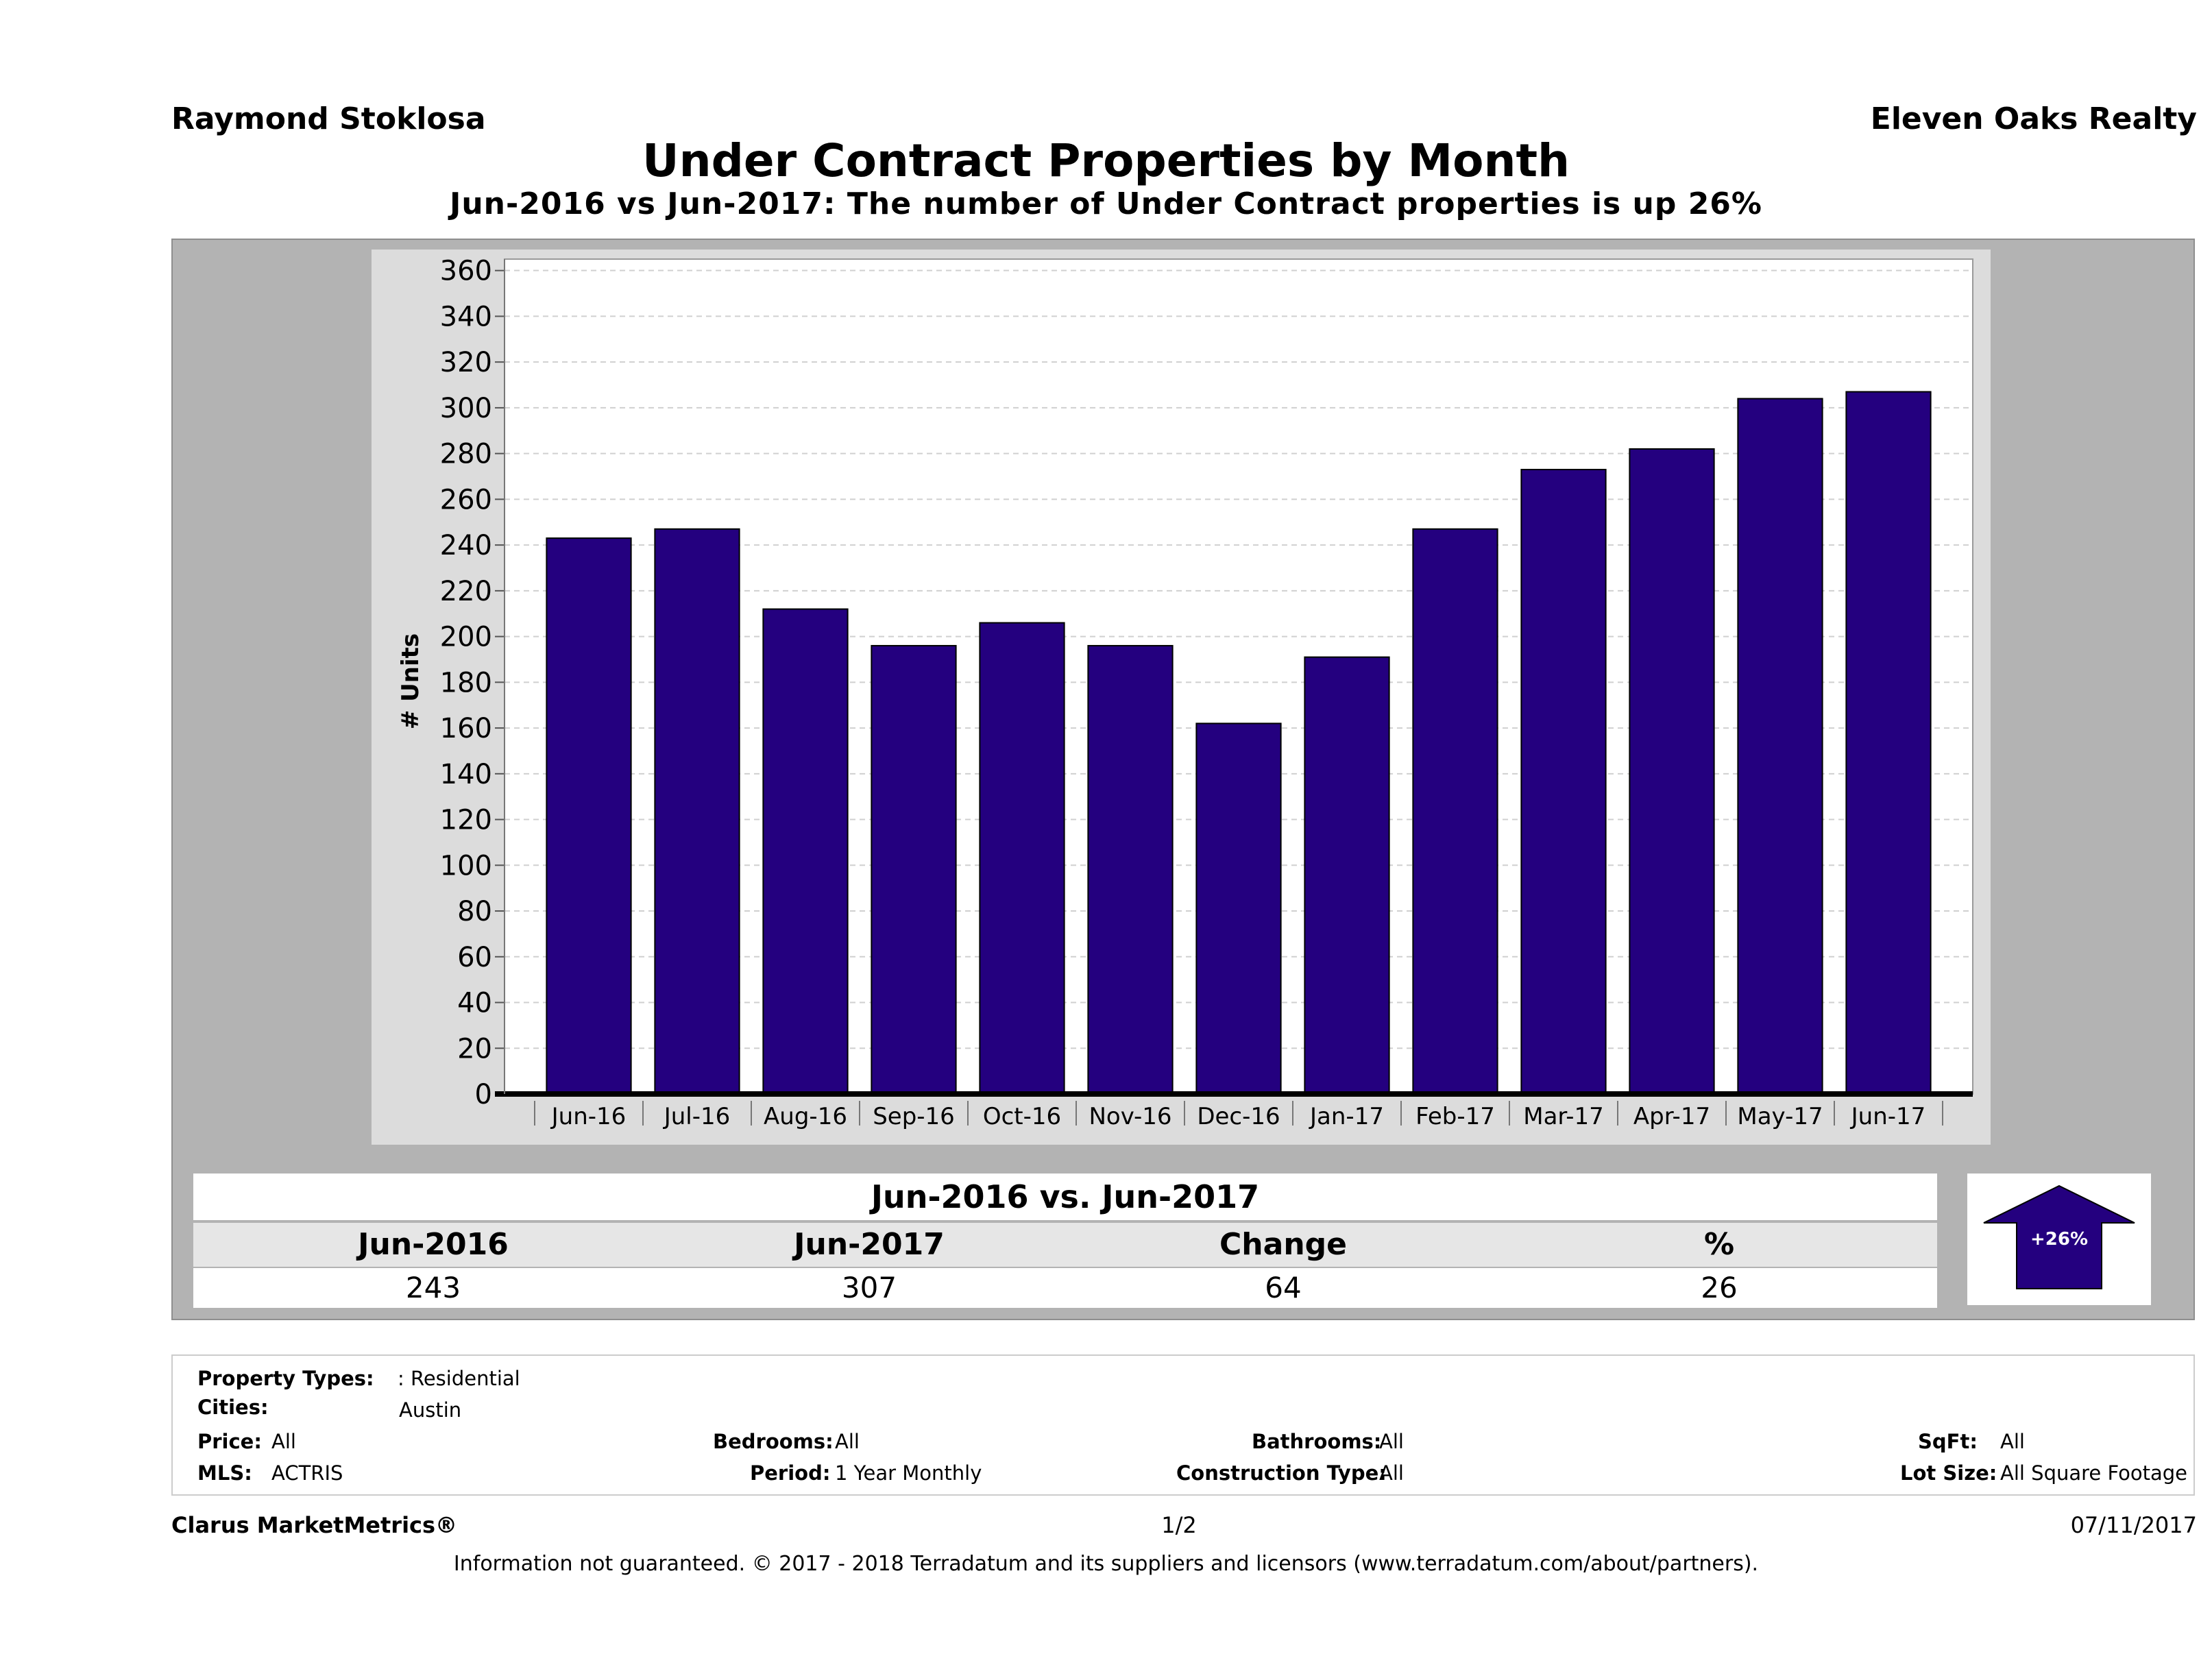  Describe the element at coordinates (484, 1094) in the screenshot. I see `y-tick-label: 0` at that location.